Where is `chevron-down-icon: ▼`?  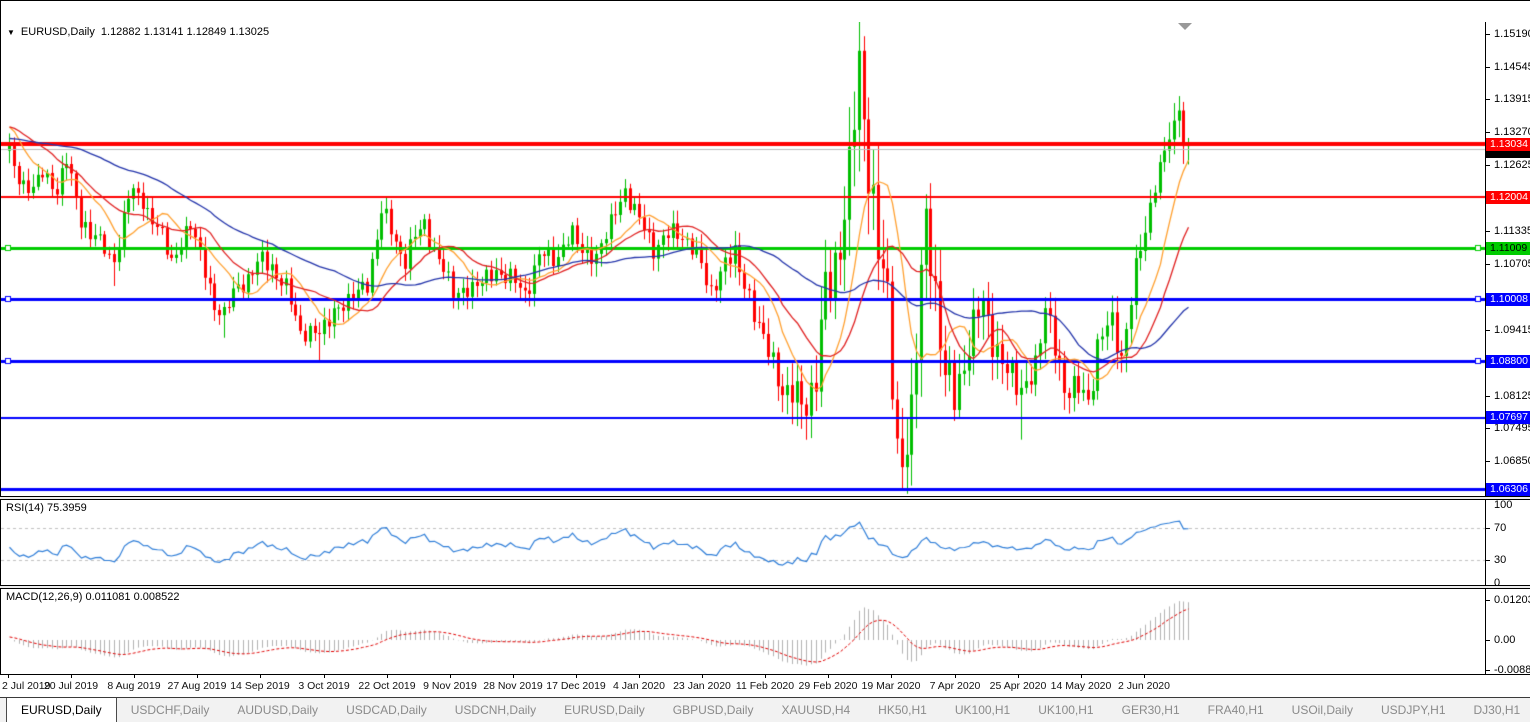
chevron-down-icon: ▼ is located at coordinates (11, 32).